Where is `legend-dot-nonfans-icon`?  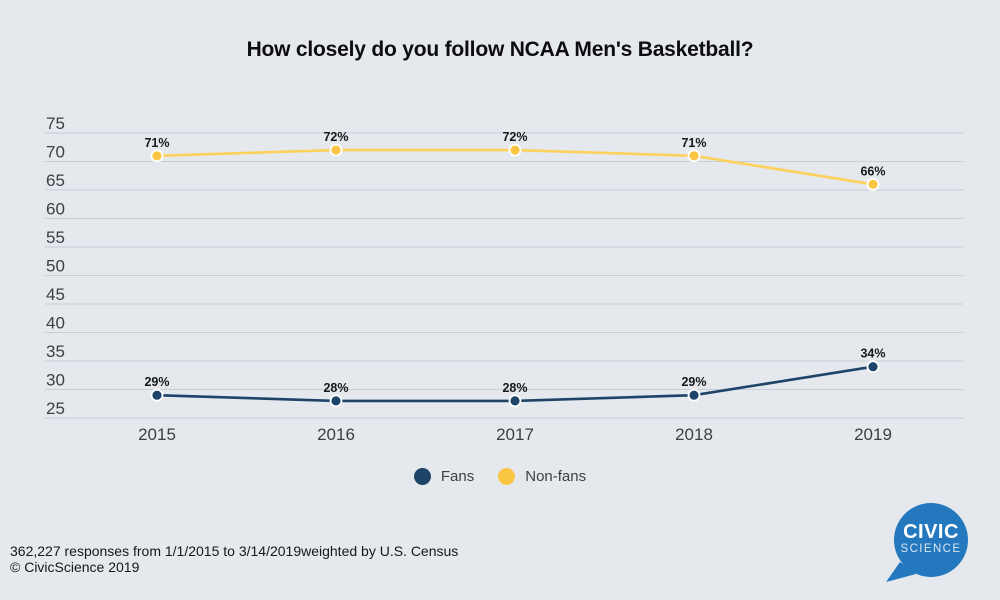
legend-dot-nonfans-icon is located at coordinates (507, 476).